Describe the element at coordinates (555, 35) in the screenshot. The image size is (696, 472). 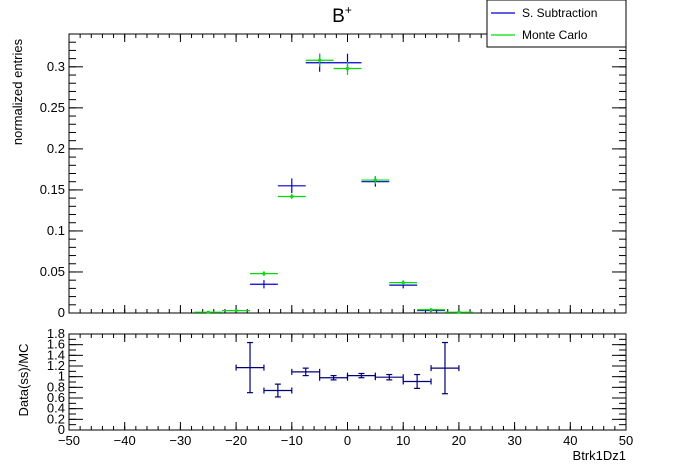
I see `legend-label-monte-carlo: Monte Carlo` at that location.